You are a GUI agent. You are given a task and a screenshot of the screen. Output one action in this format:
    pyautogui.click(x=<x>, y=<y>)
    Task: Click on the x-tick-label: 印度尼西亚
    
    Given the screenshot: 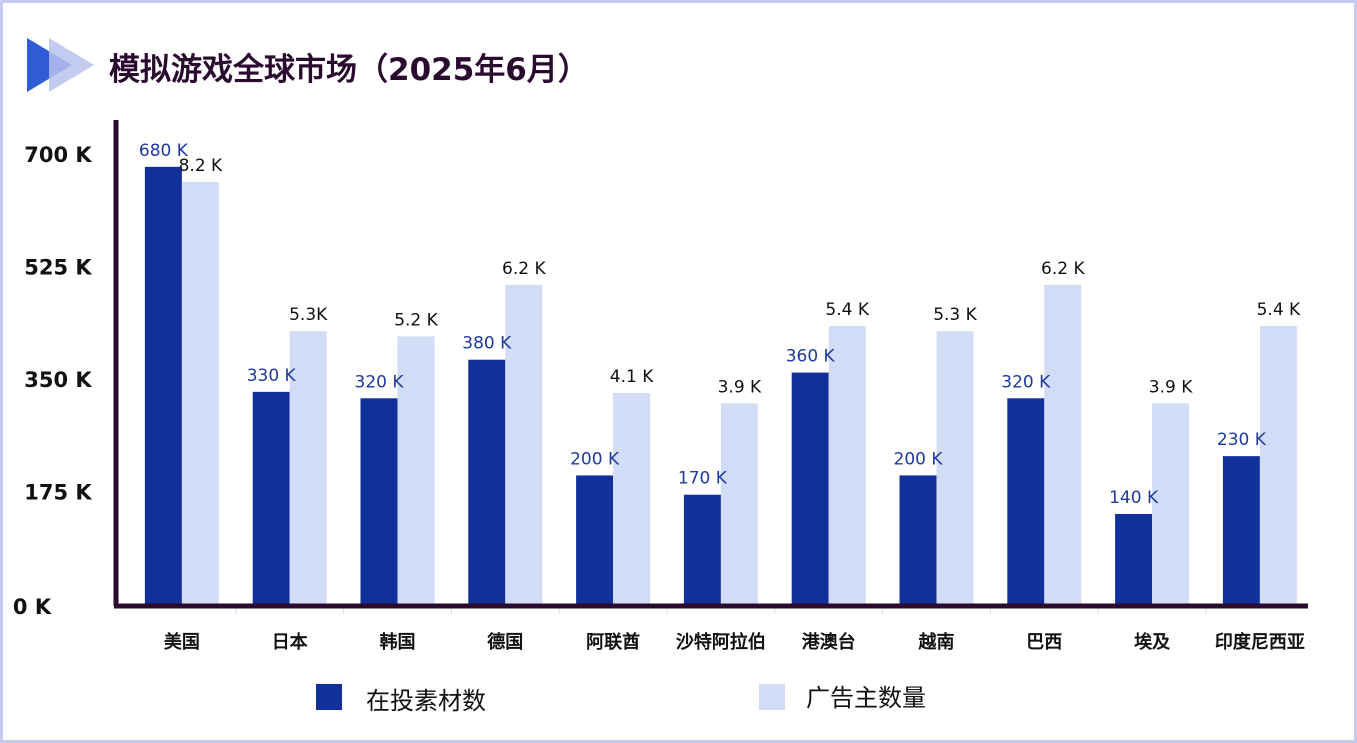 What is the action you would take?
    pyautogui.click(x=1260, y=642)
    